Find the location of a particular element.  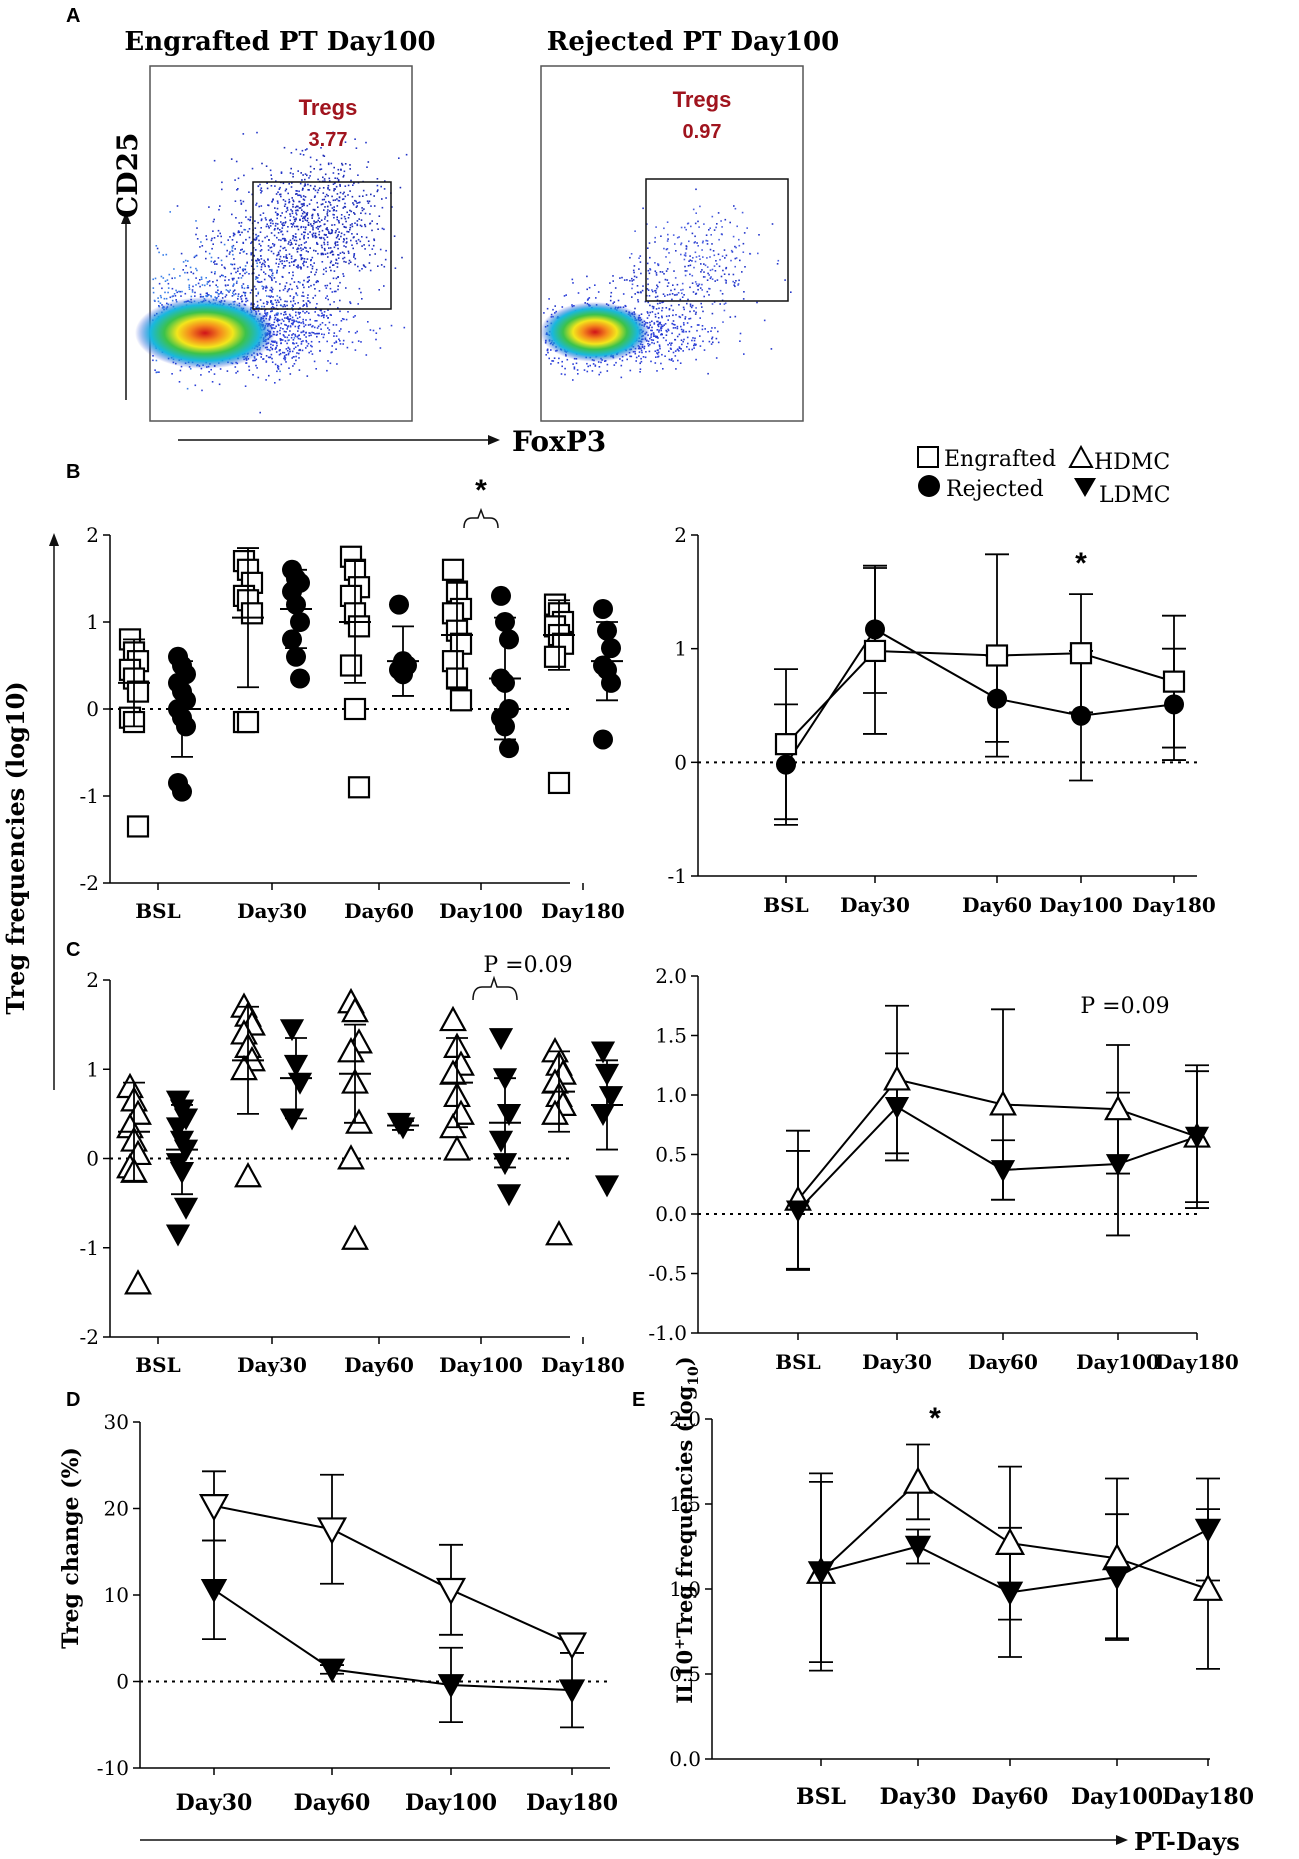

y-tick-label: -2 is located at coordinates (89, 883).